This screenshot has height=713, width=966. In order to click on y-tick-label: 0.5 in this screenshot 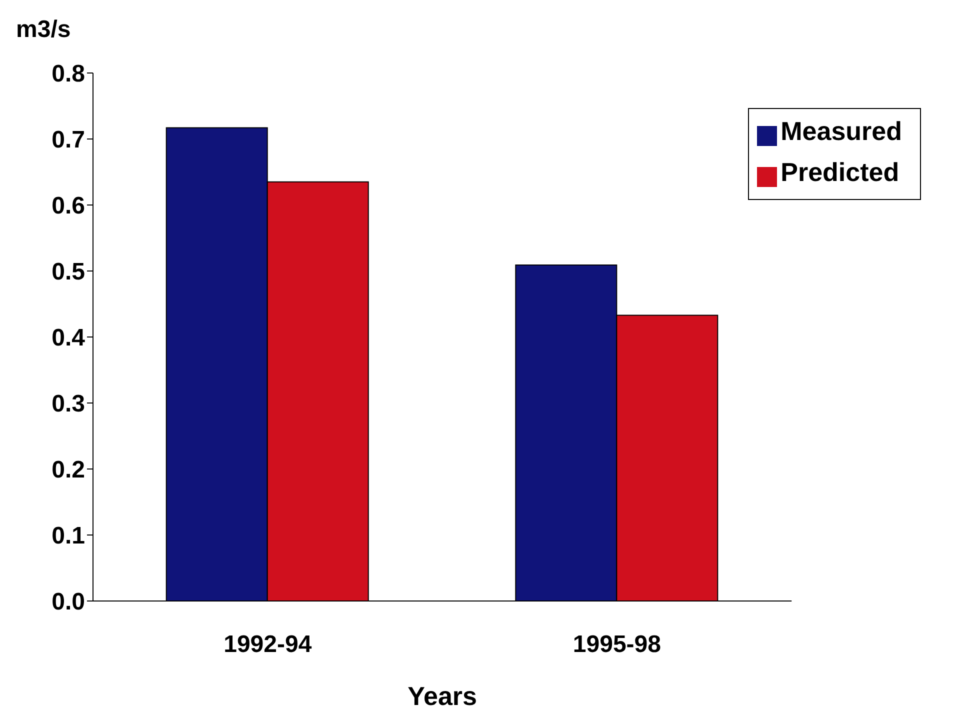, I will do `click(68, 272)`.